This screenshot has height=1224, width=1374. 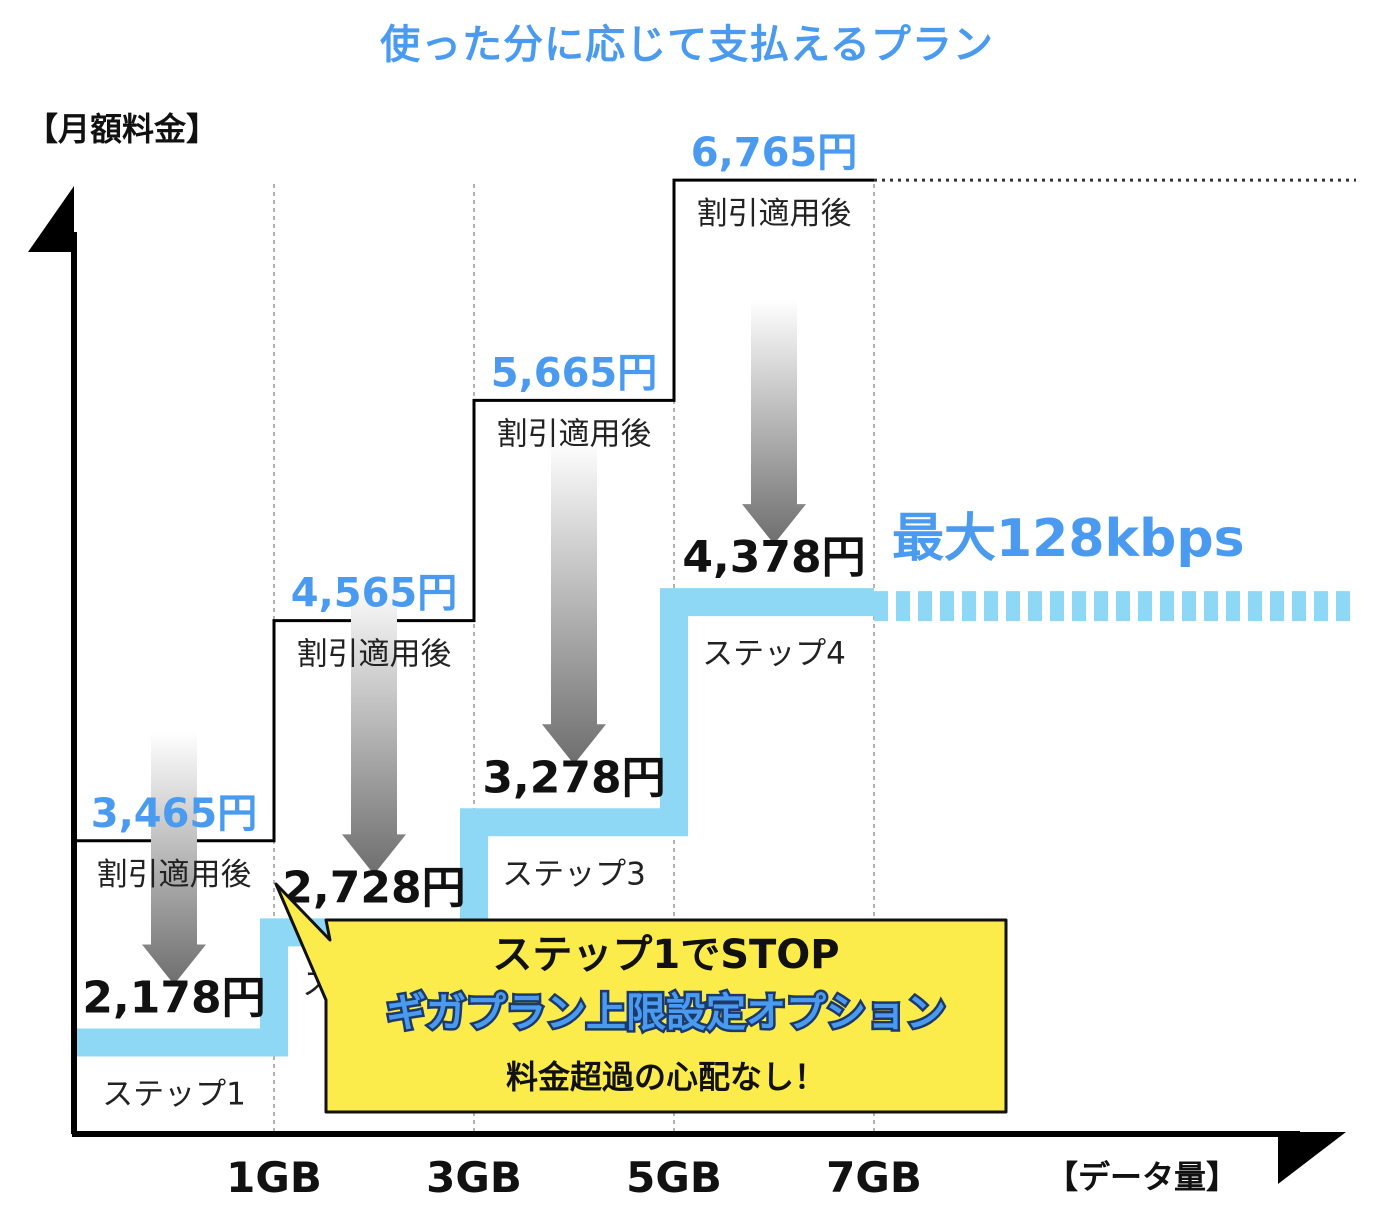 I want to click on before-price-label: 4,565円, so click(x=374, y=594).